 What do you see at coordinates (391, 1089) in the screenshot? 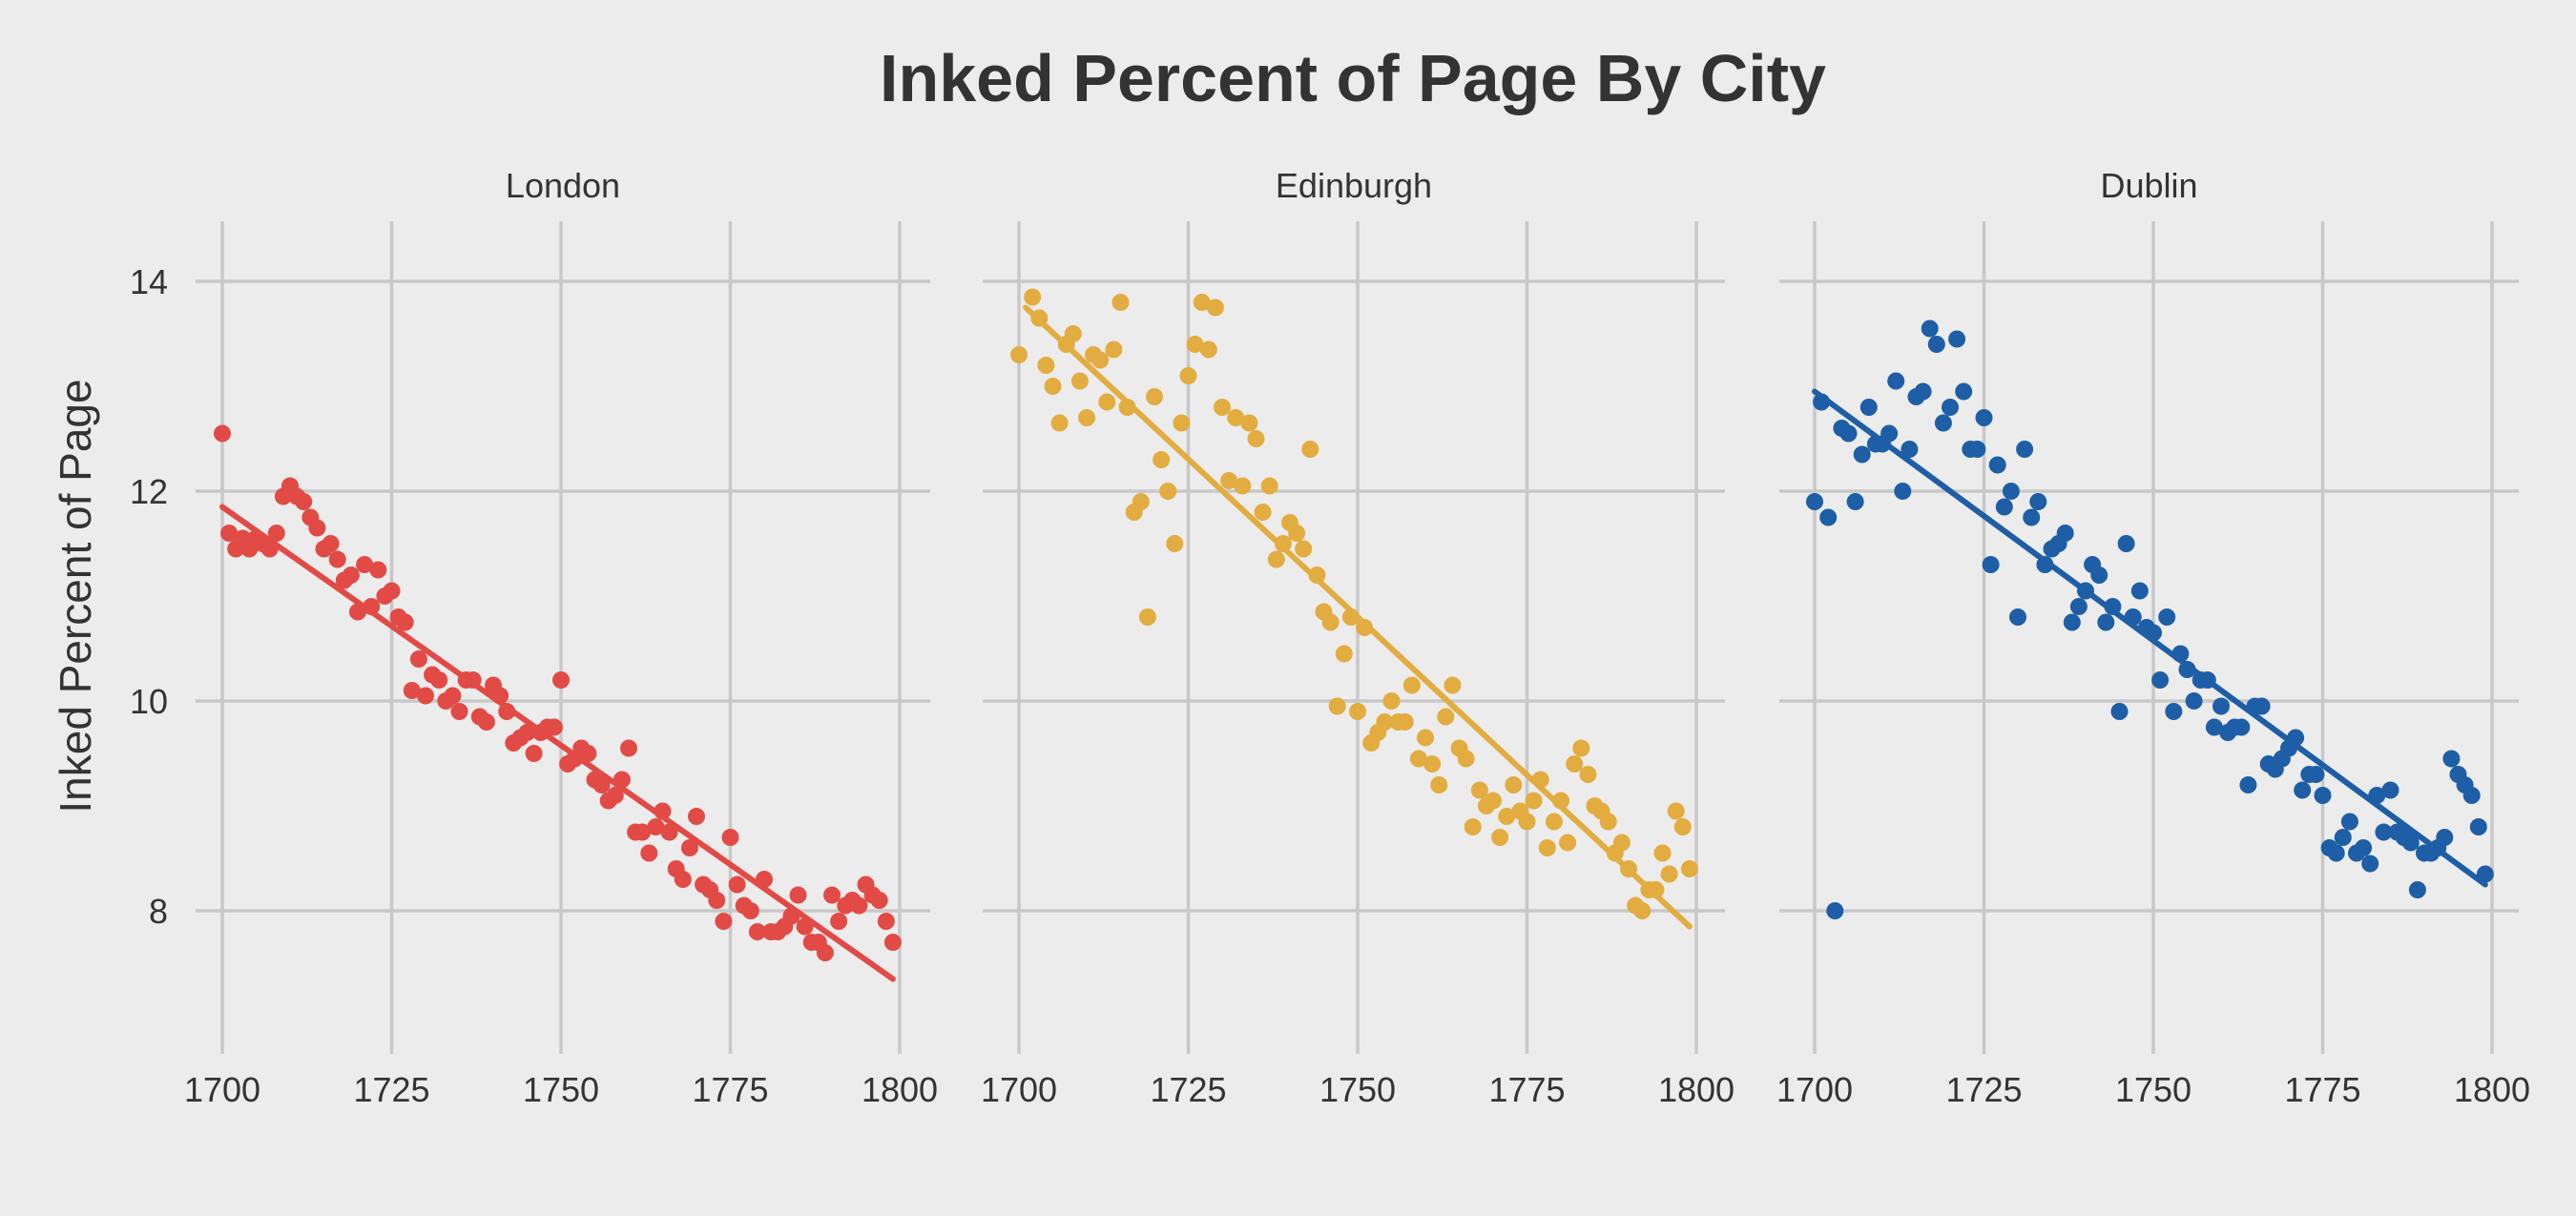
I see `x-tick-label: 1725` at bounding box center [391, 1089].